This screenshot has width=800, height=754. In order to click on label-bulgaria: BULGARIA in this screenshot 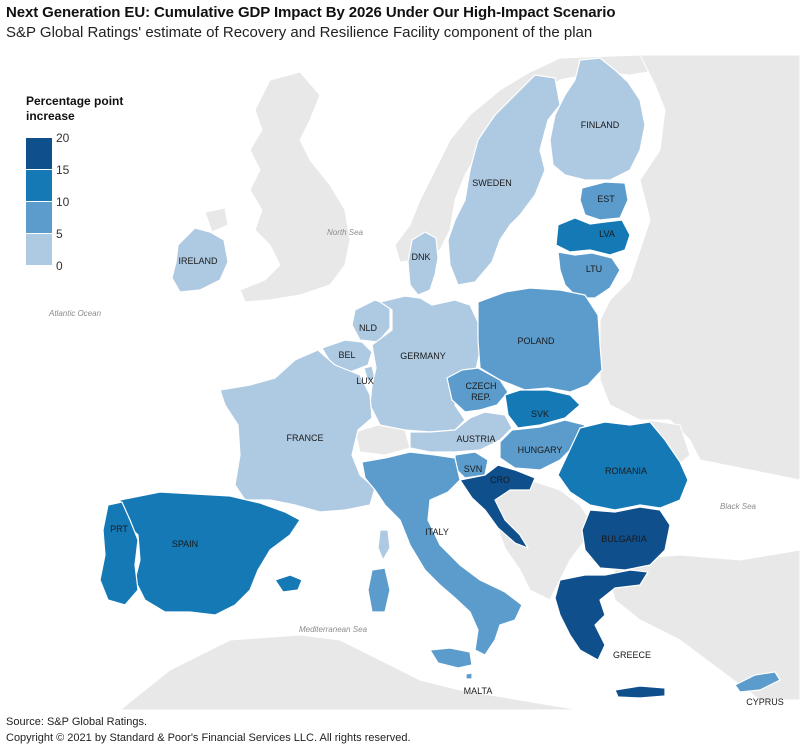, I will do `click(624, 539)`.